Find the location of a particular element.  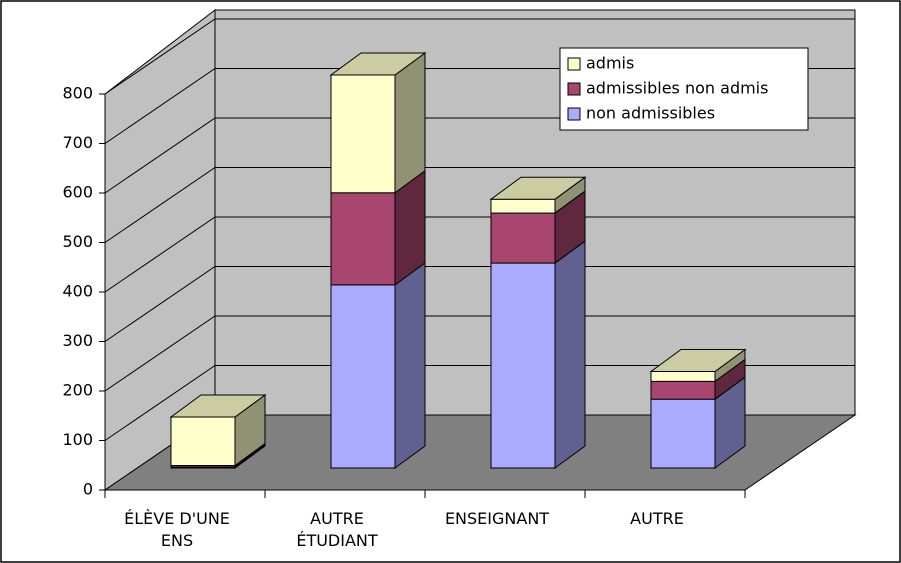

y-tick-label: 0 is located at coordinates (88, 489).